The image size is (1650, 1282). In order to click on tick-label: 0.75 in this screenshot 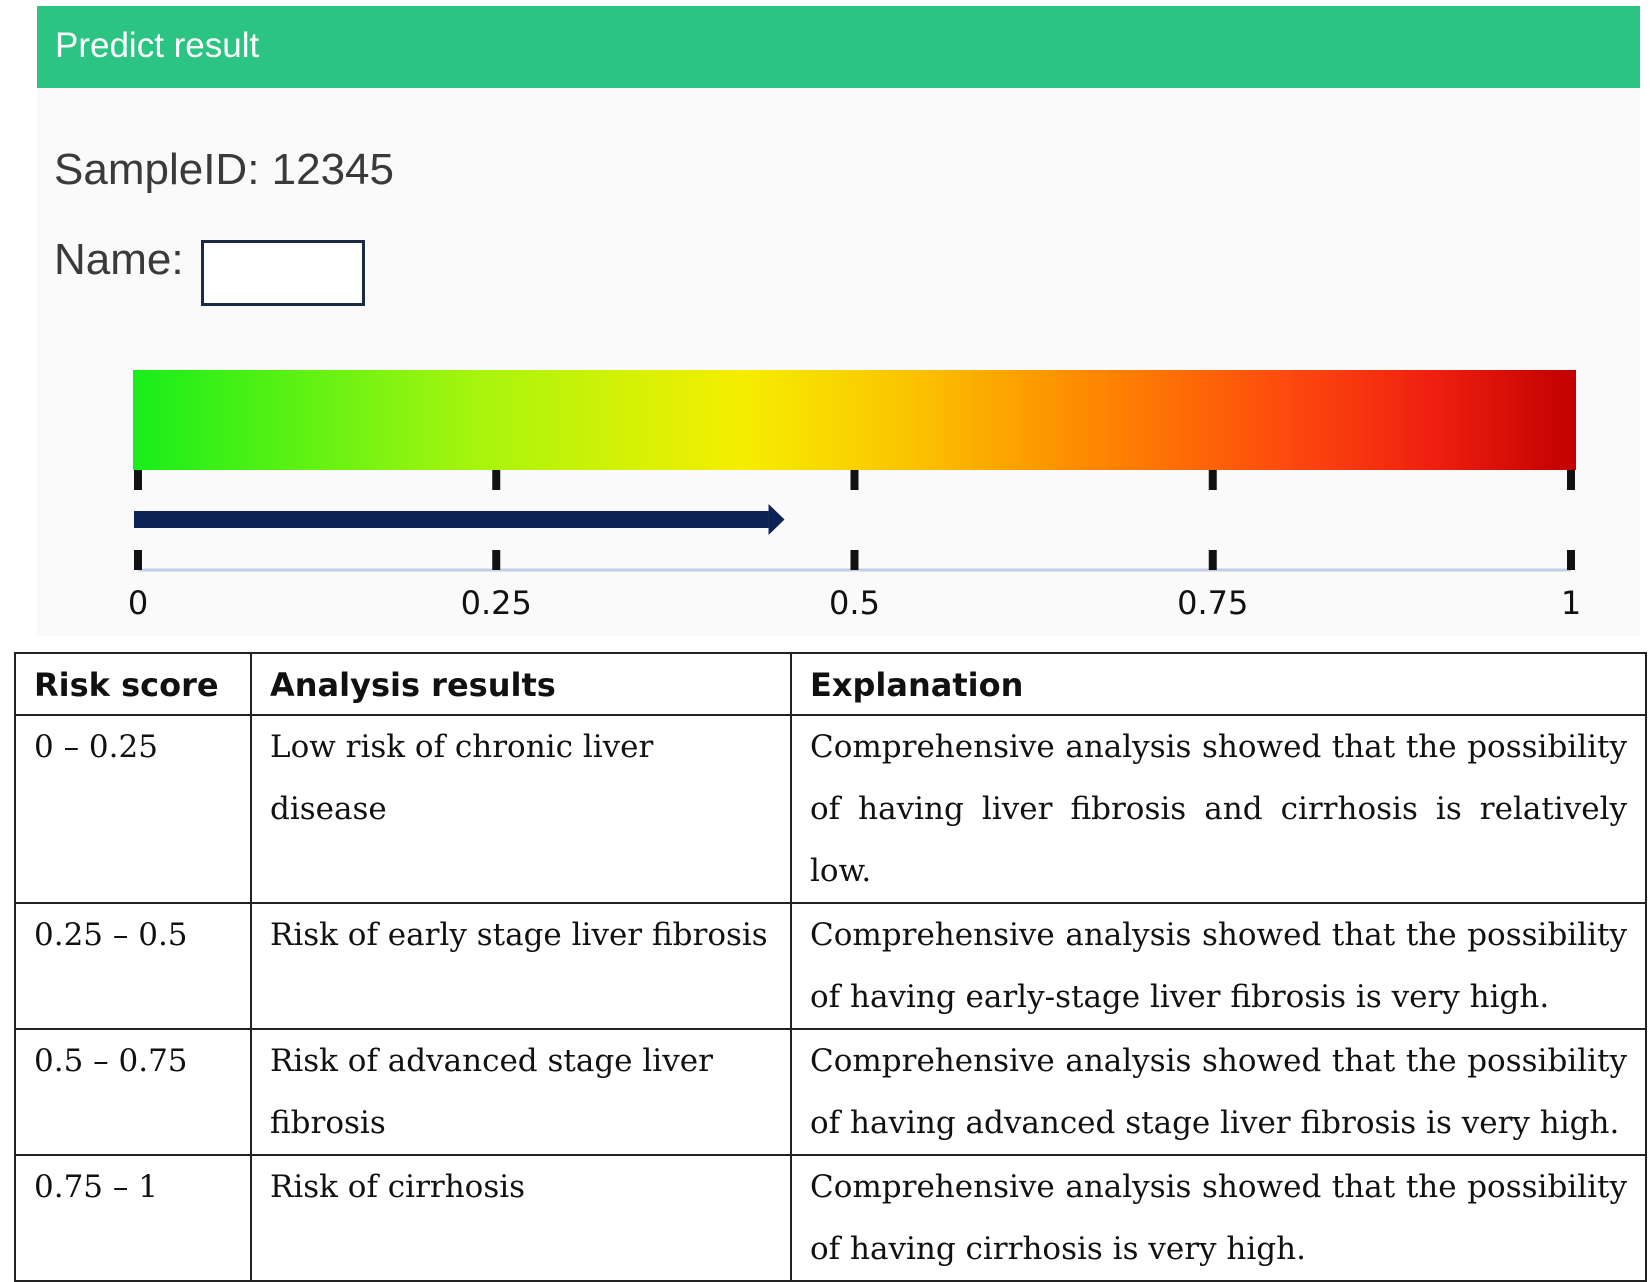, I will do `click(1212, 603)`.